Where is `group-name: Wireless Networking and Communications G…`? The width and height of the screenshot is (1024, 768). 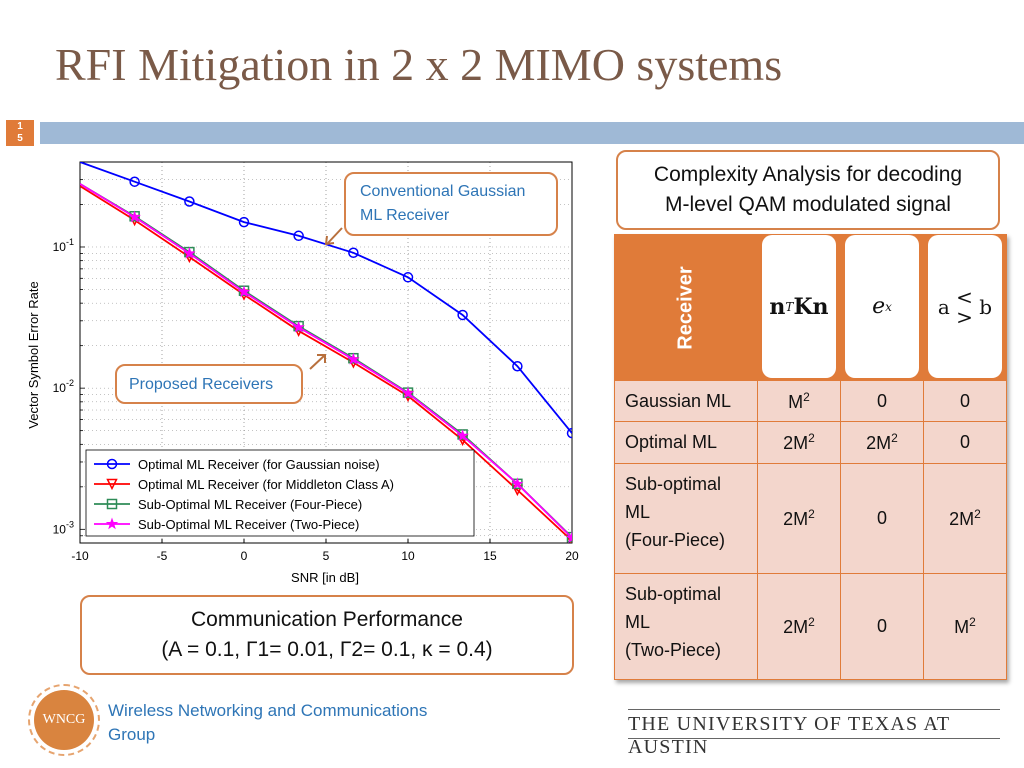 group-name: Wireless Networking and Communications G… is located at coordinates (267, 723).